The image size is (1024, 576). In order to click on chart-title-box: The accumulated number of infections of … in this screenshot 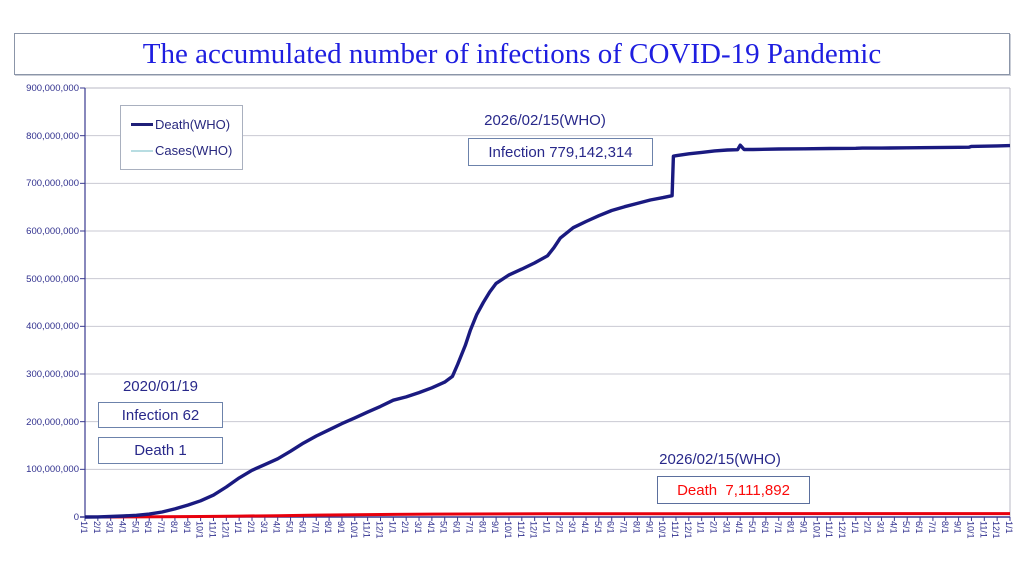, I will do `click(512, 54)`.